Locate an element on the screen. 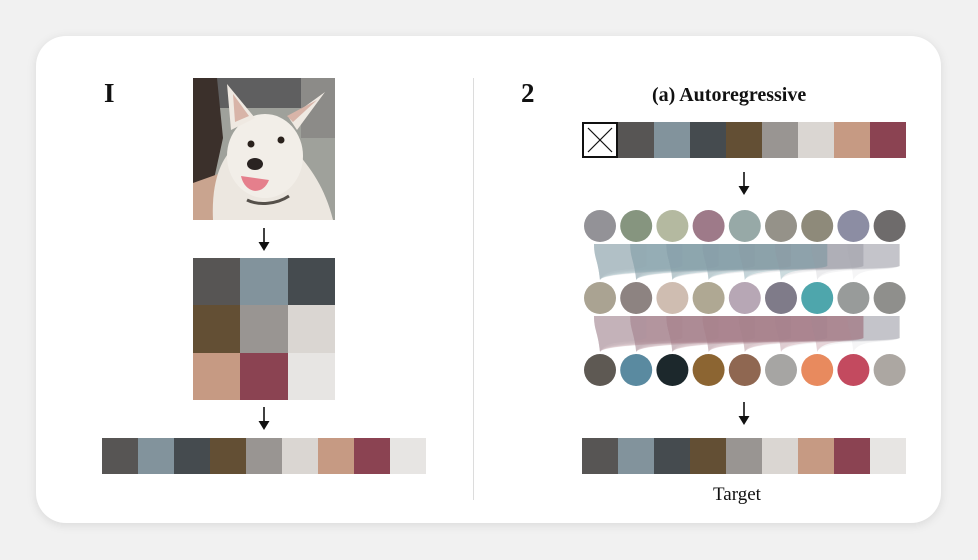  color-grid is located at coordinates (264, 329).